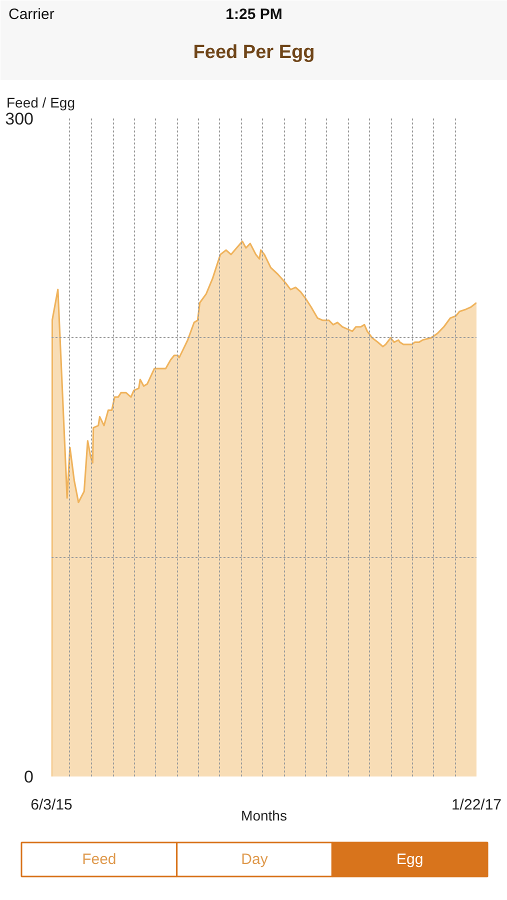  I want to click on text: Carrier, so click(31, 14).